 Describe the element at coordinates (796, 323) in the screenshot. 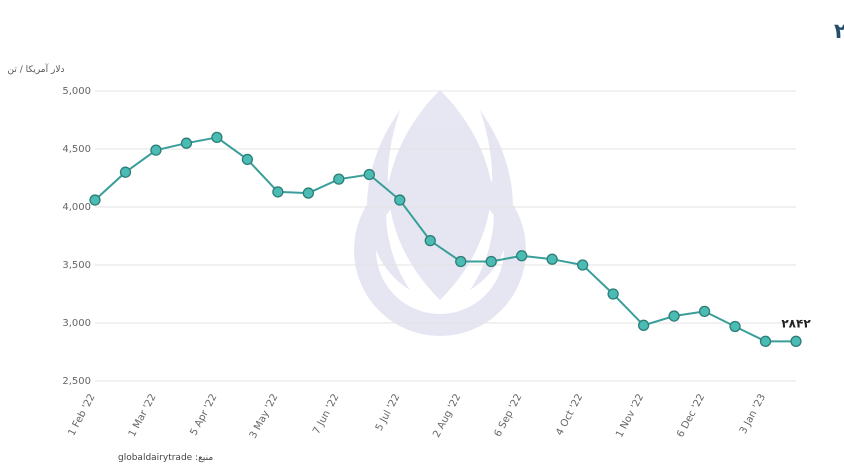

I see `value-label: ۲۸۴۲` at that location.